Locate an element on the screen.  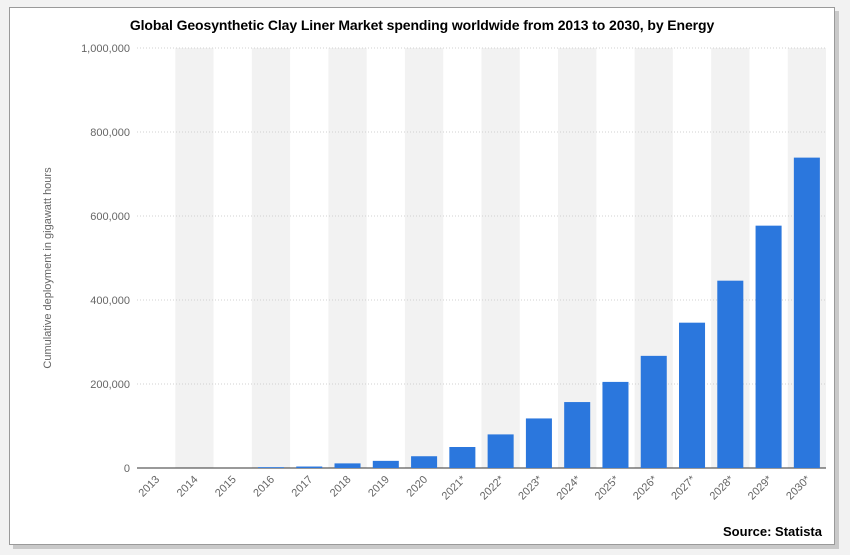
bar-2029* is located at coordinates (768, 346).